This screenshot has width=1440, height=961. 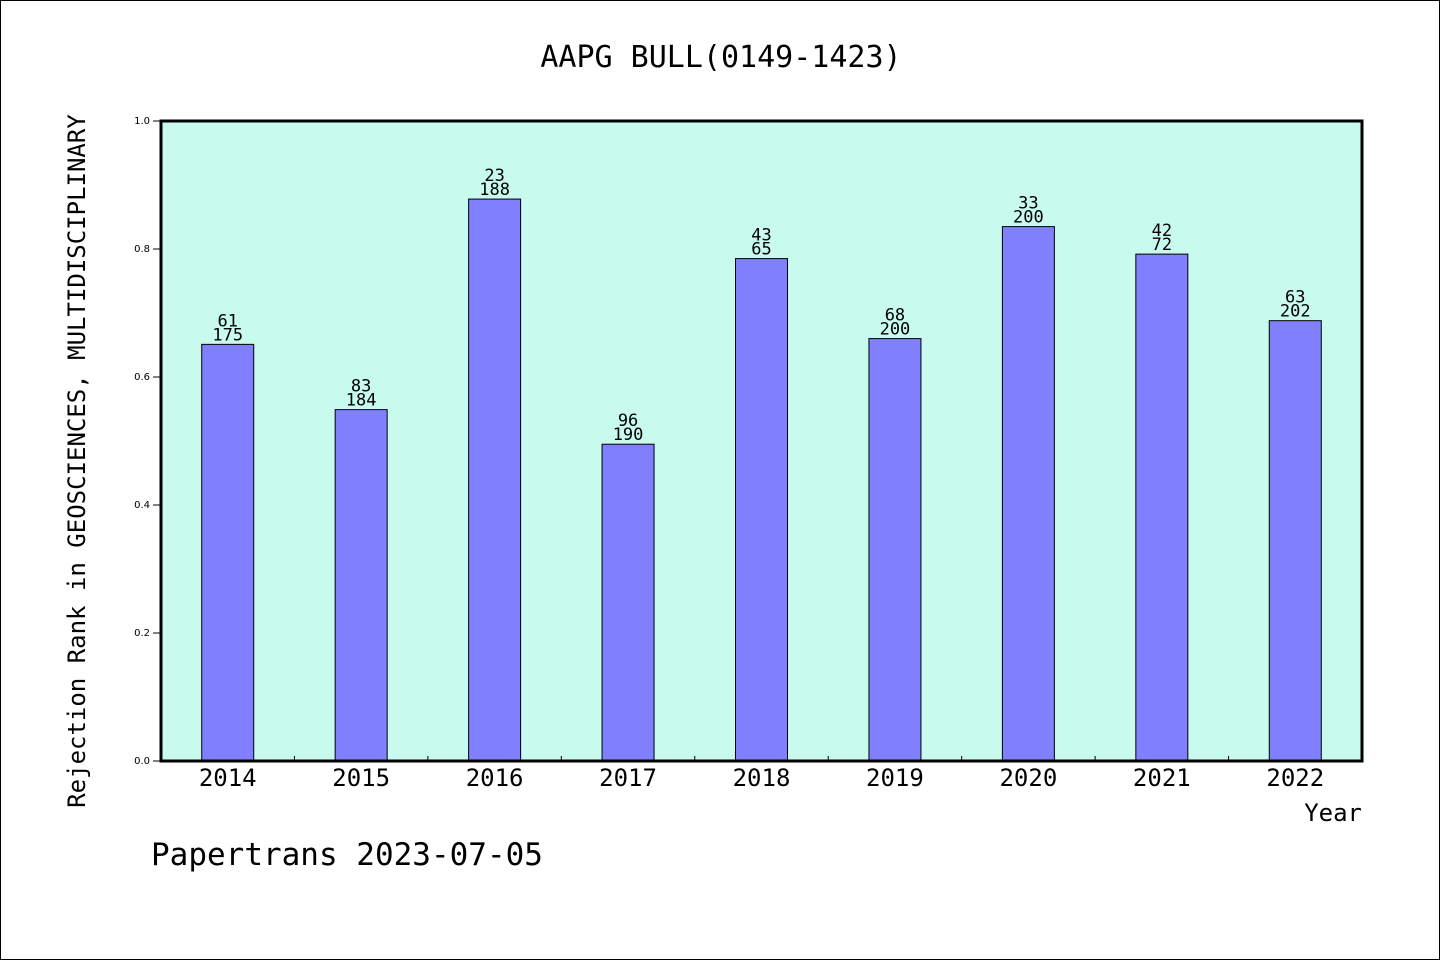 What do you see at coordinates (142, 761) in the screenshot?
I see `y-tick-label: 0.0` at bounding box center [142, 761].